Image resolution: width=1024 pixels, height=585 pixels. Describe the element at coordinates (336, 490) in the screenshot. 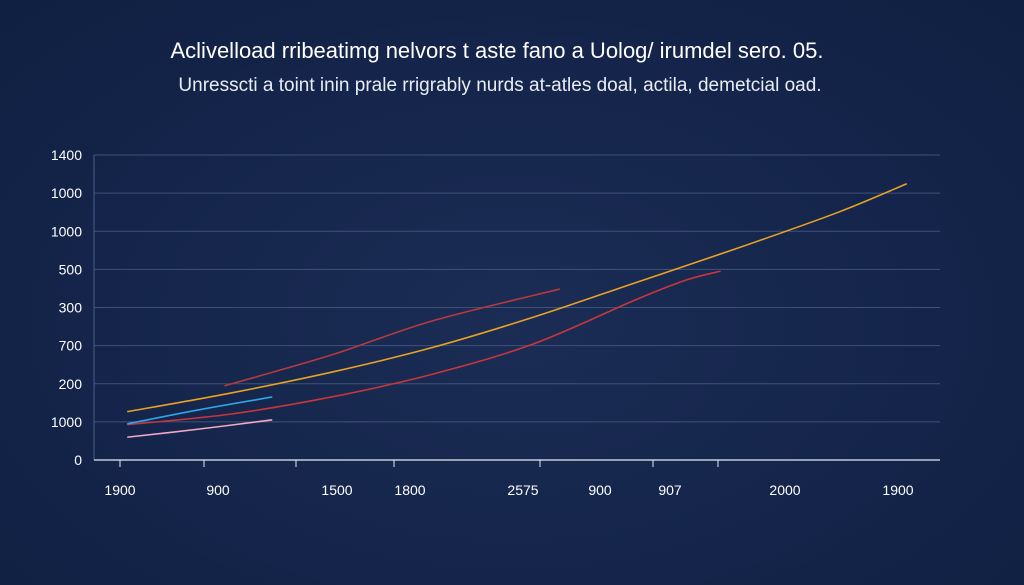

I see `x-tick-label: 1500` at that location.